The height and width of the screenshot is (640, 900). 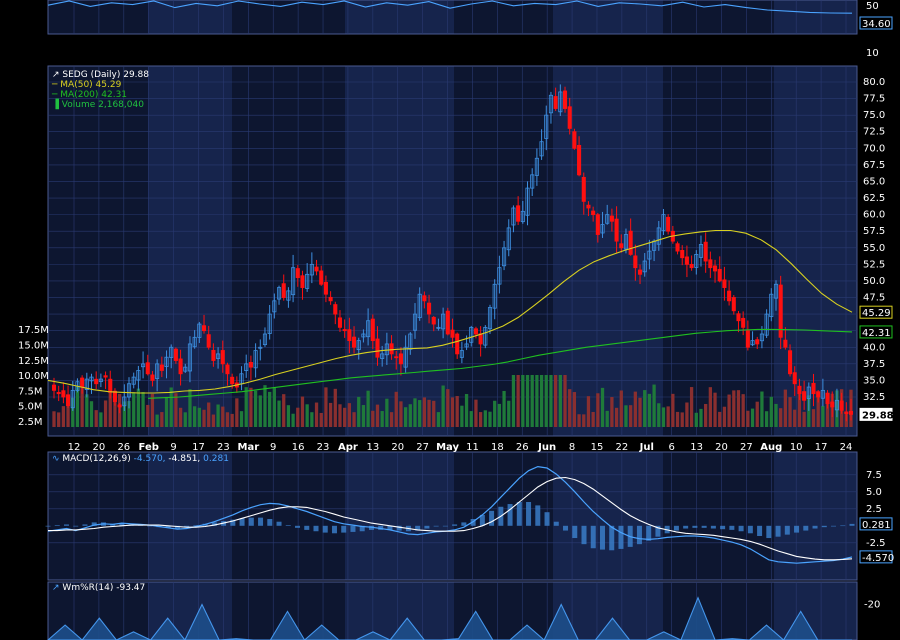 I want to click on macd-histogram-value: 0.281, so click(x=876, y=525).